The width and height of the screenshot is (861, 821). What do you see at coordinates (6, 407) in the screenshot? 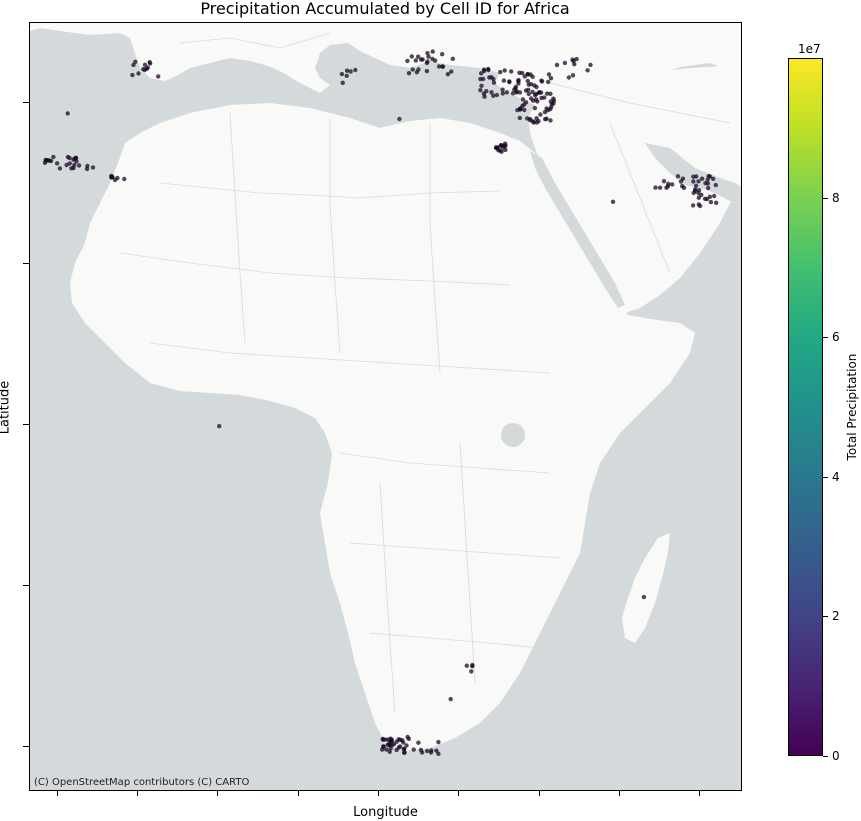
I see `y-axis-label: Latitude` at bounding box center [6, 407].